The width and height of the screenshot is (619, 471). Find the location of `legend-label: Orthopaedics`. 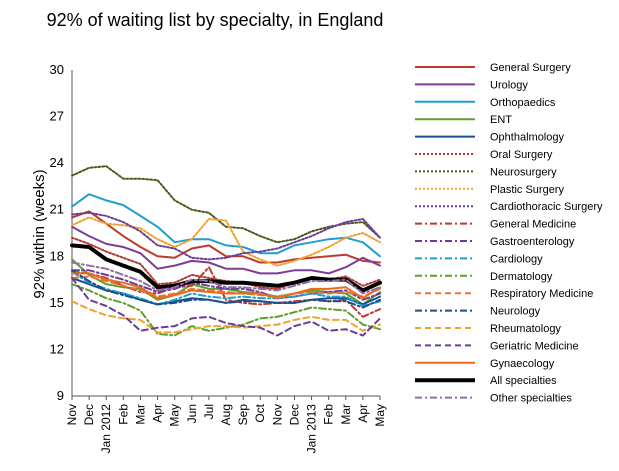

legend-label: Orthopaedics is located at coordinates (523, 103).